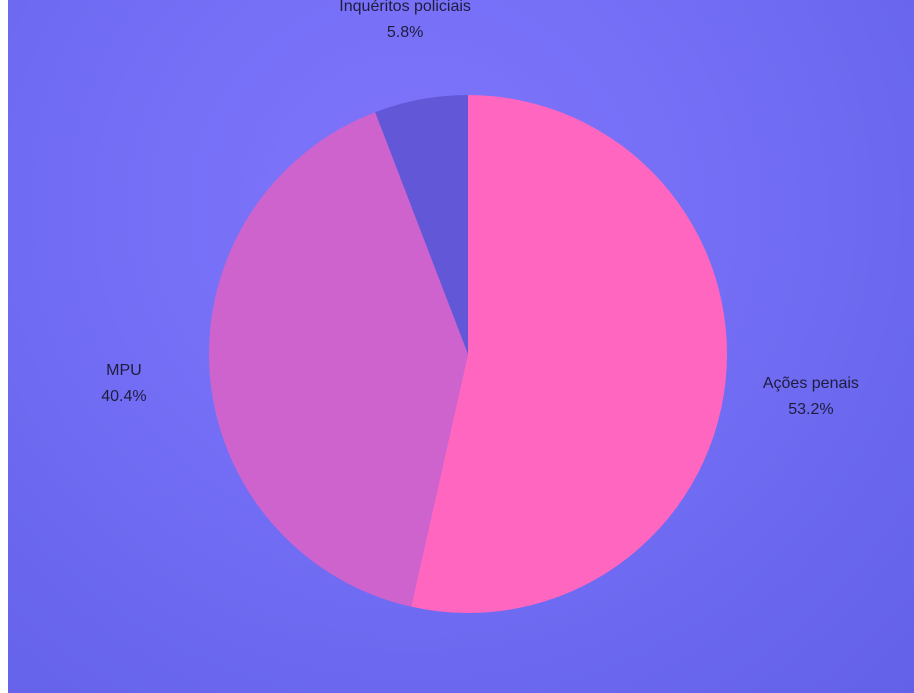  What do you see at coordinates (421, 224) in the screenshot?
I see `pie-slice-inqueritos-policiais` at bounding box center [421, 224].